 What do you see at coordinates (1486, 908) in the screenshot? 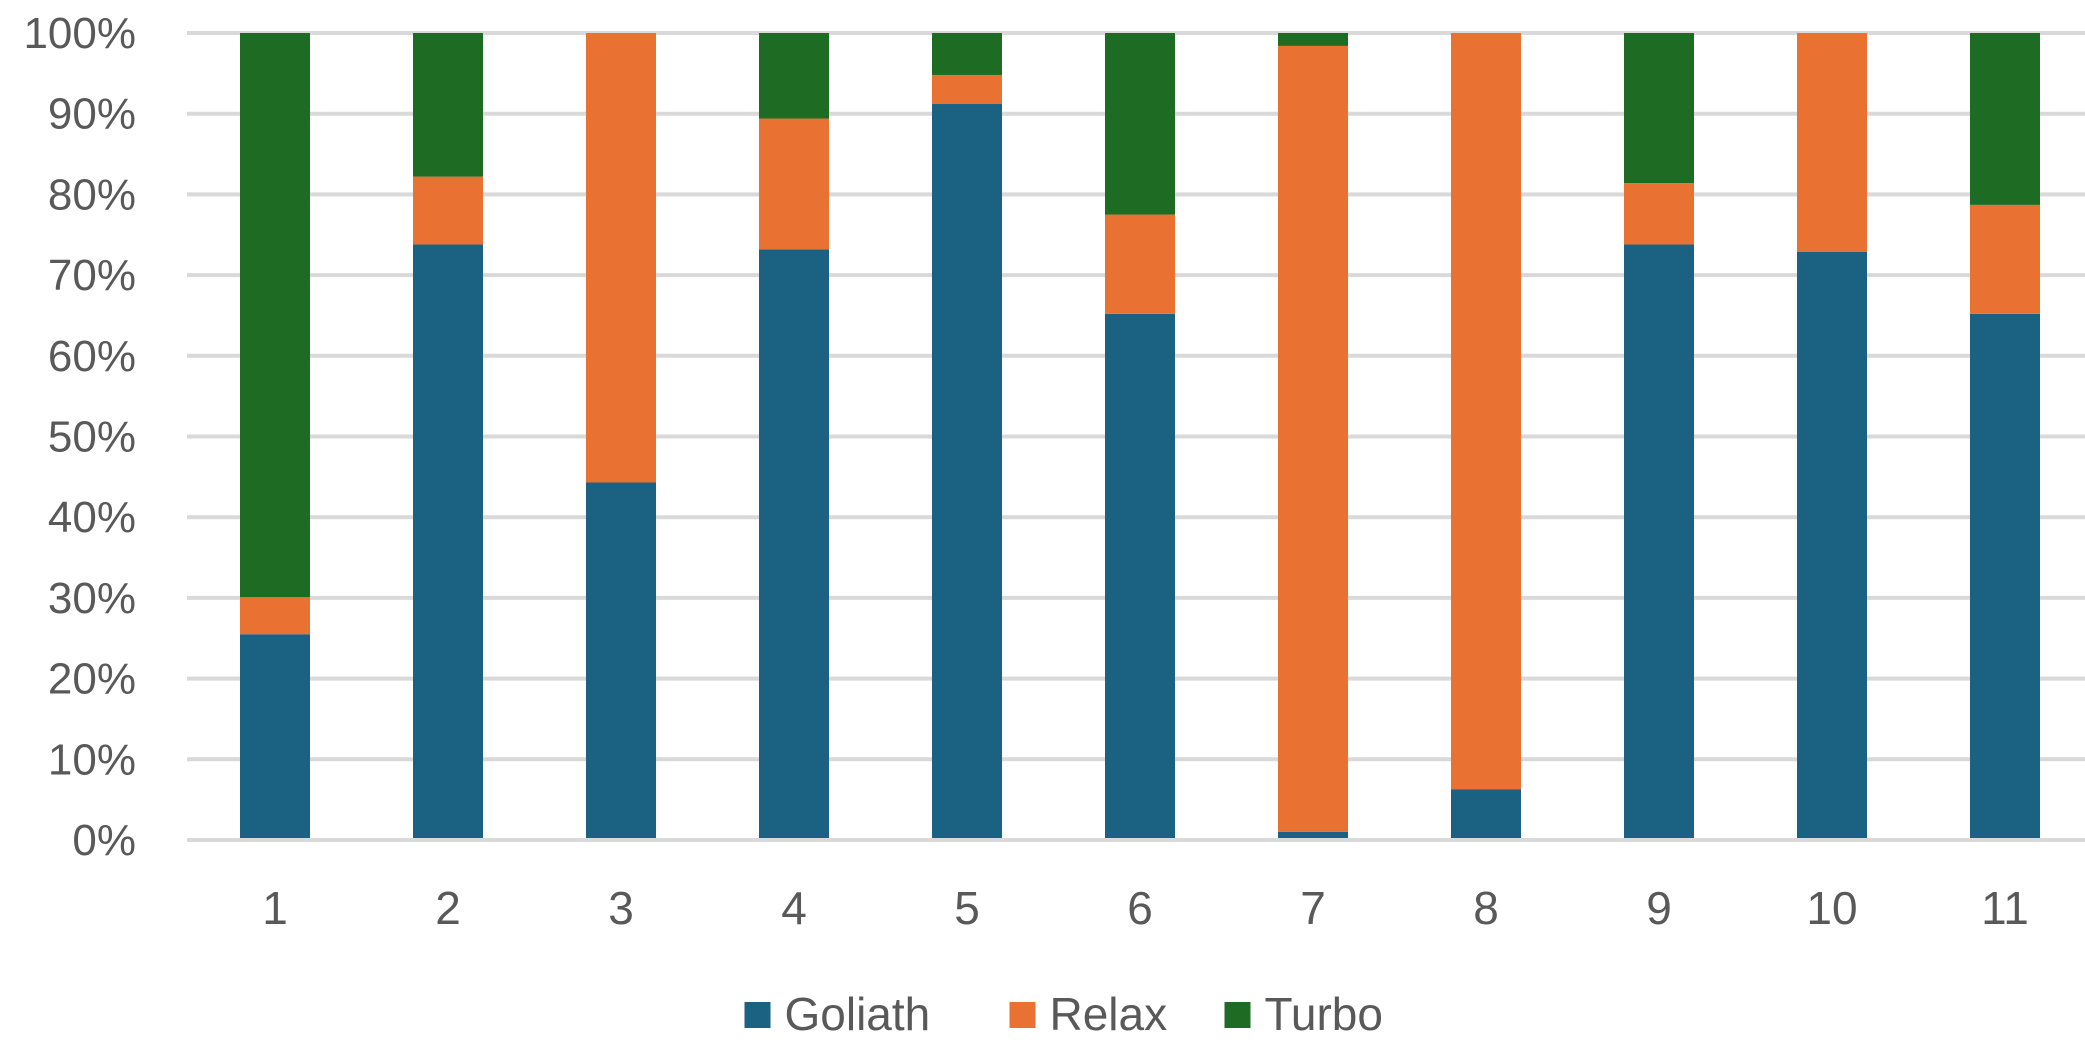
I see `x-tick-label: 8` at bounding box center [1486, 908].